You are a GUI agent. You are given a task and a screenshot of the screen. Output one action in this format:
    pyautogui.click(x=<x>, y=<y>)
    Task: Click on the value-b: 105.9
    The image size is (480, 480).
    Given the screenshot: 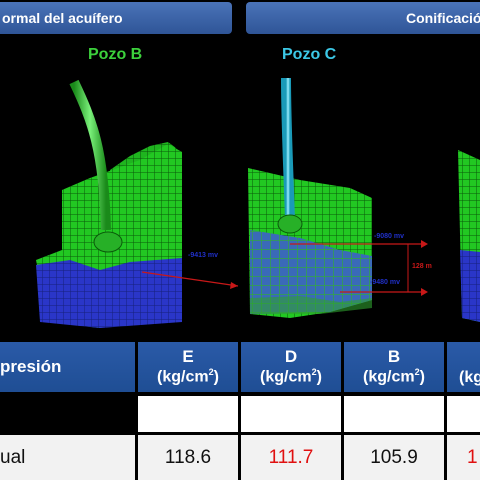 What is the action you would take?
    pyautogui.click(x=394, y=457)
    